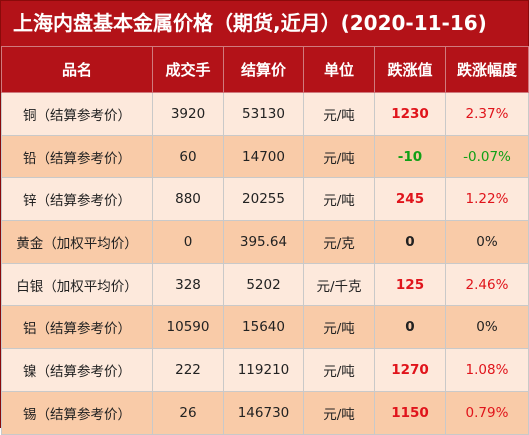  What do you see at coordinates (410, 370) in the screenshot?
I see `cell-change: 1270` at bounding box center [410, 370].